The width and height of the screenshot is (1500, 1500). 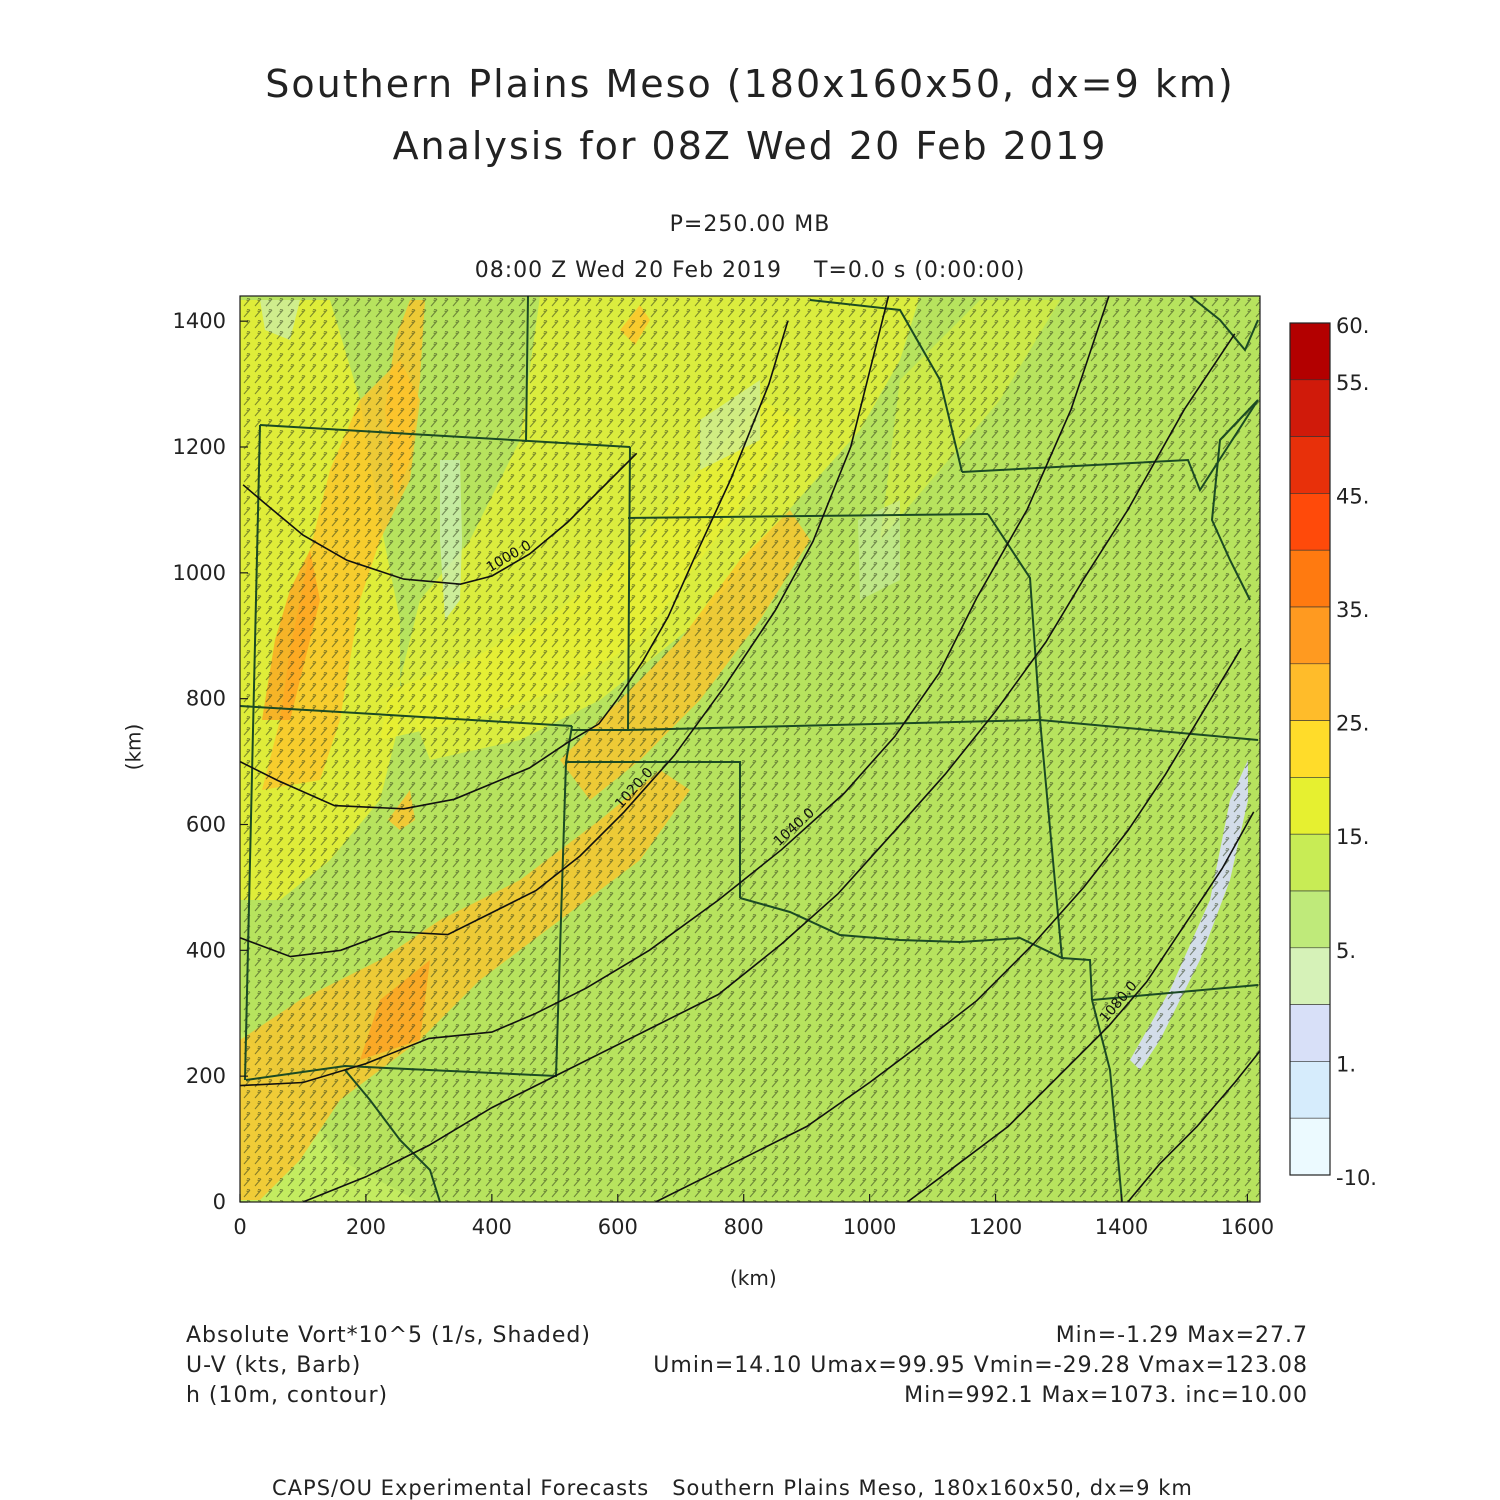 I want to click on x-tick-label: 1200, so click(x=995, y=1227).